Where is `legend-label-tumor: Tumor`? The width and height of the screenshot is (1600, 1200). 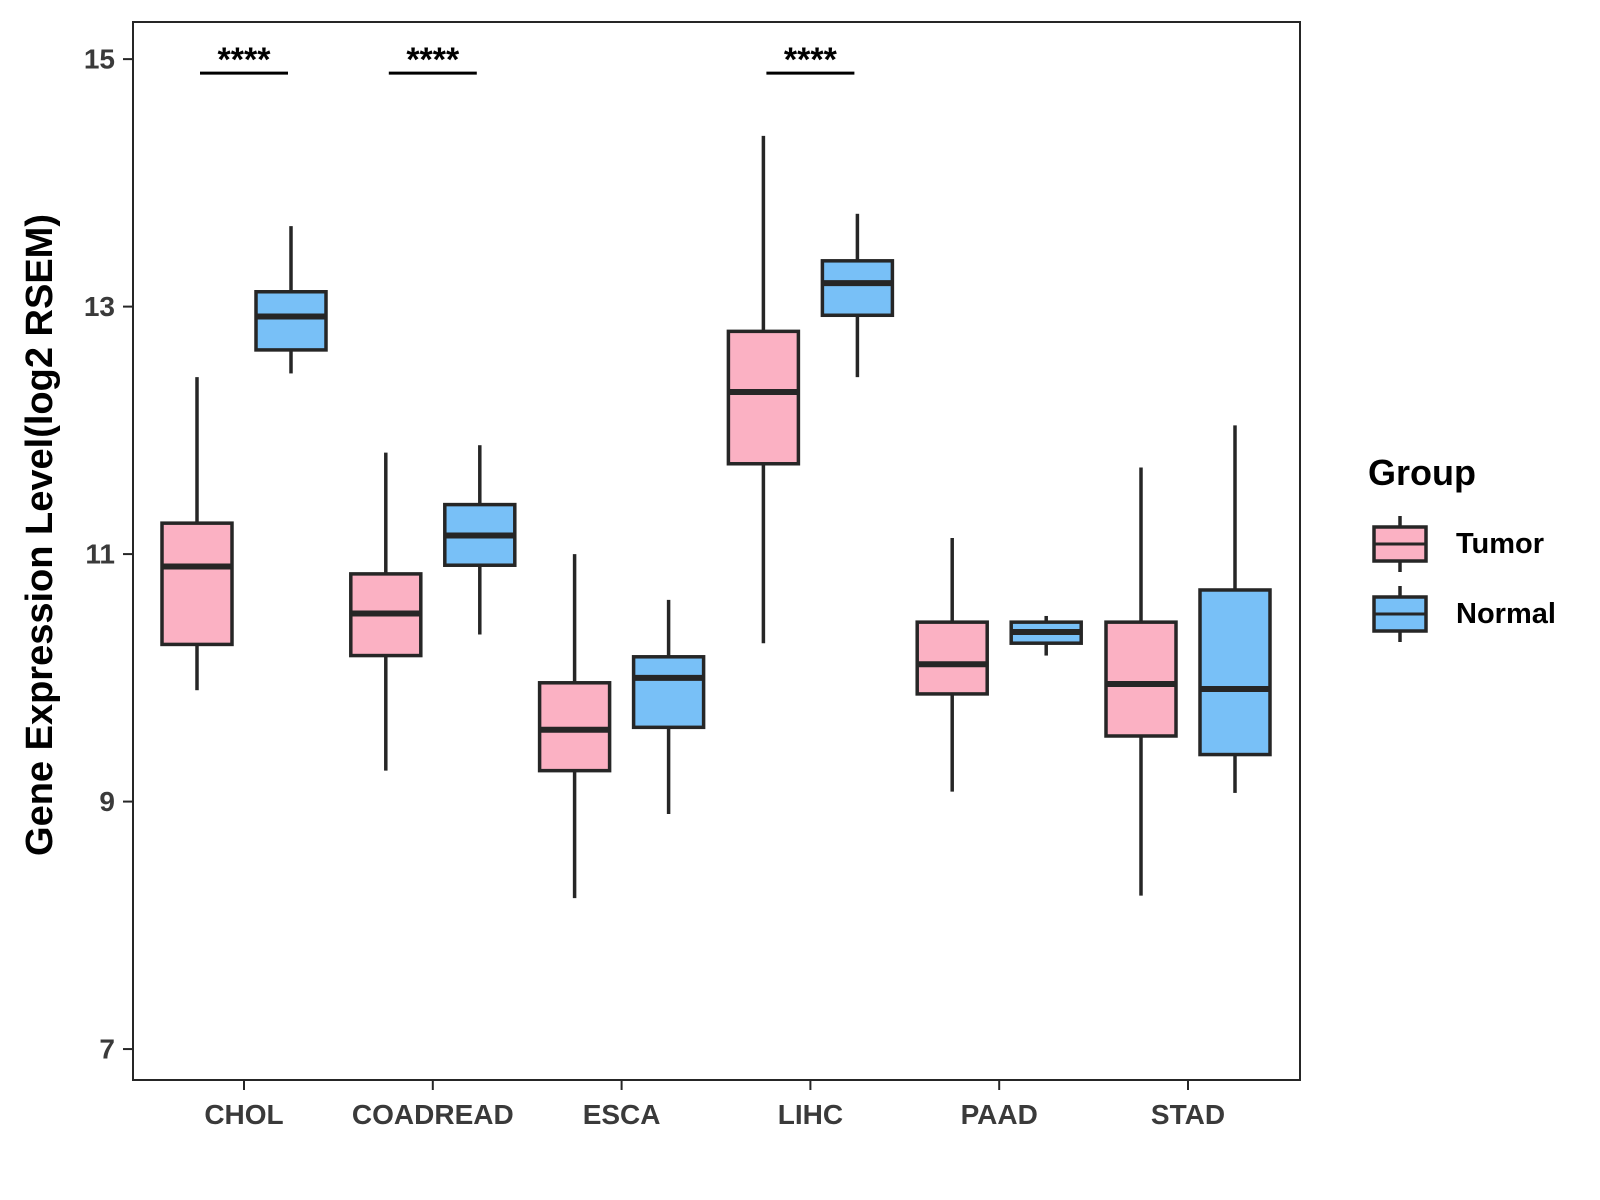 legend-label-tumor: Tumor is located at coordinates (1500, 544).